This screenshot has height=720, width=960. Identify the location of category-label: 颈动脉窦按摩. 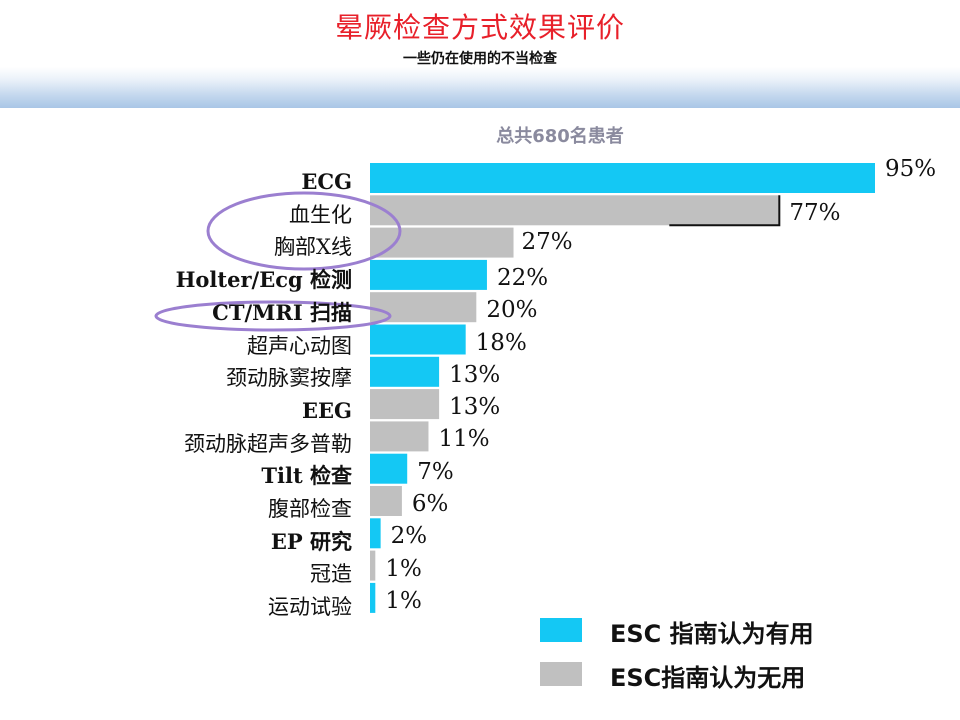
(289, 378).